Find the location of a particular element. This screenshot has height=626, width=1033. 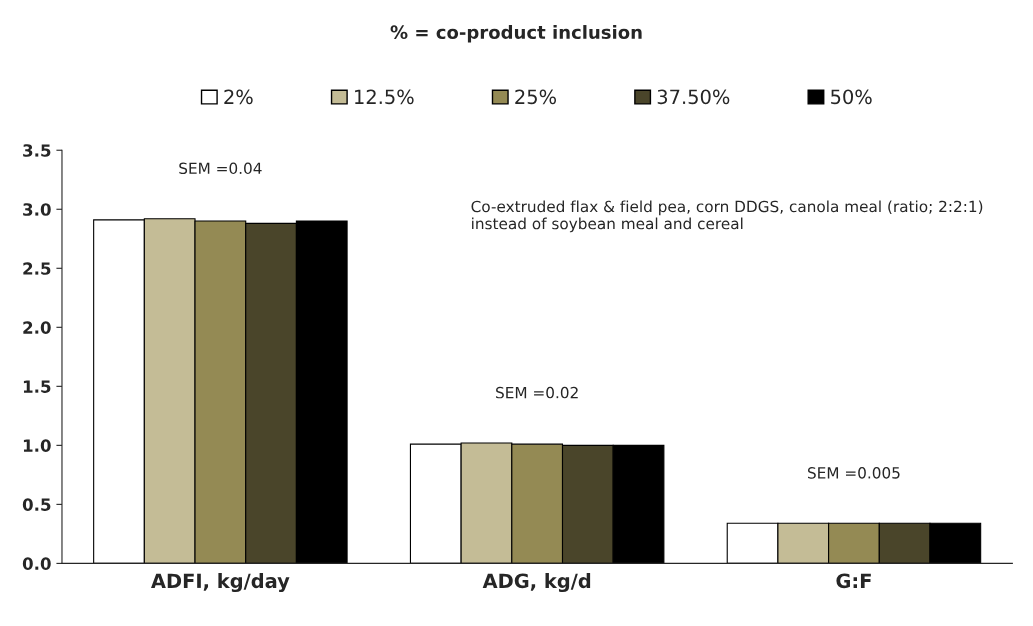

y-tick-label: 1.0 is located at coordinates (37, 445).